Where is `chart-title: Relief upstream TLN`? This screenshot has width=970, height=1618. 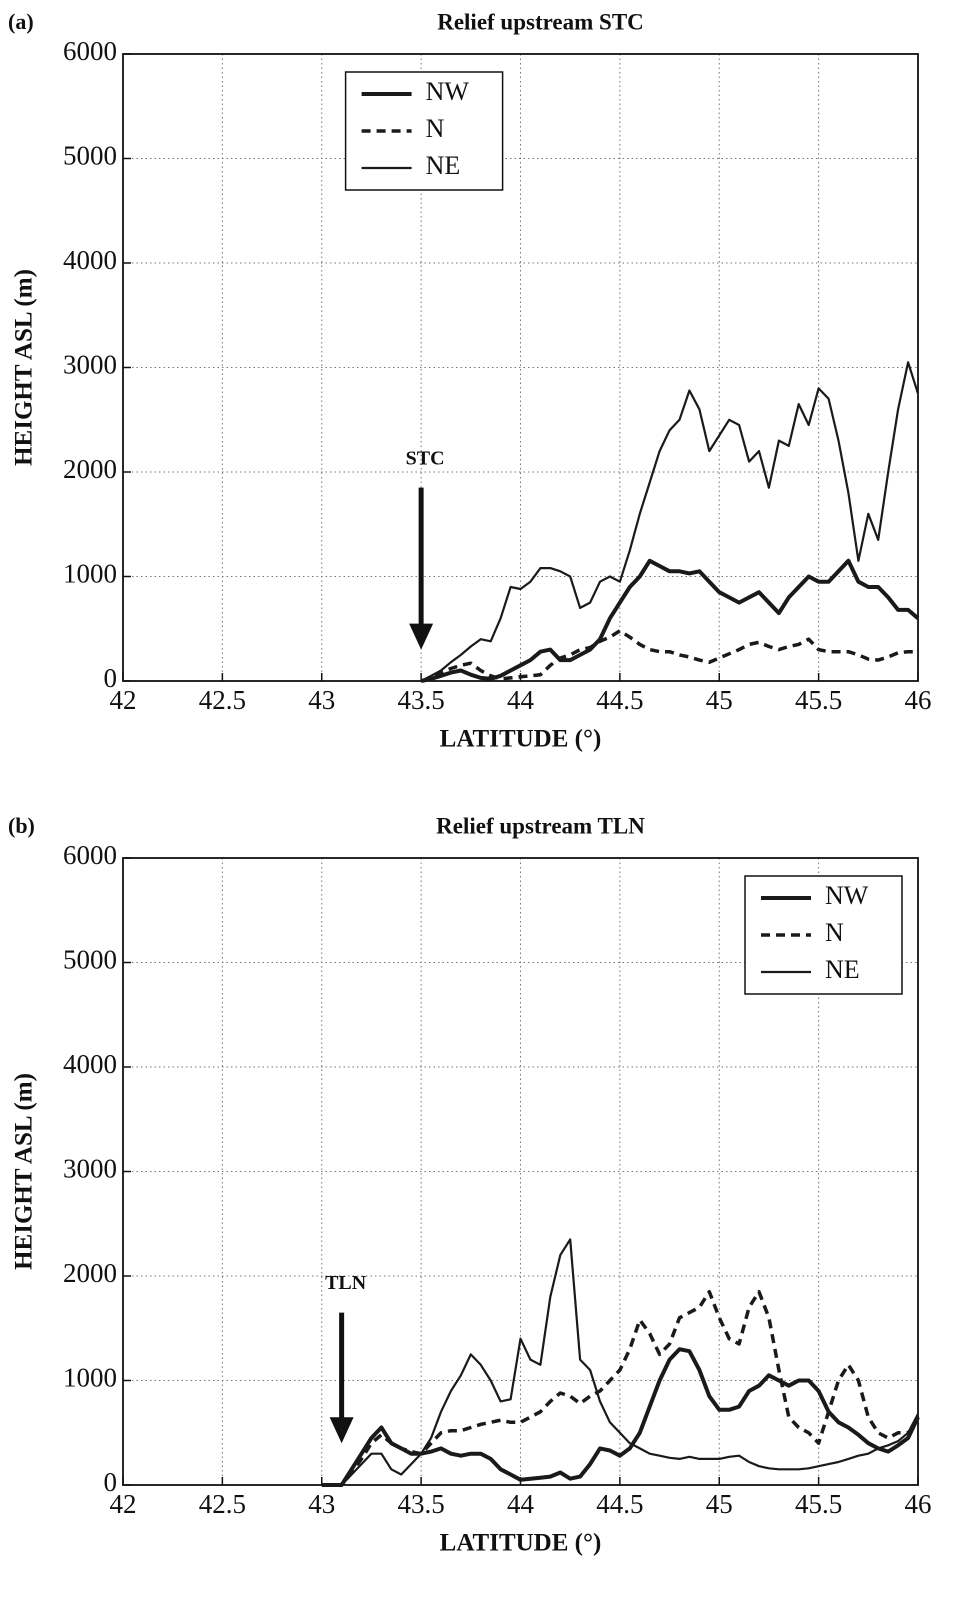
chart-title: Relief upstream TLN is located at coordinates (540, 825).